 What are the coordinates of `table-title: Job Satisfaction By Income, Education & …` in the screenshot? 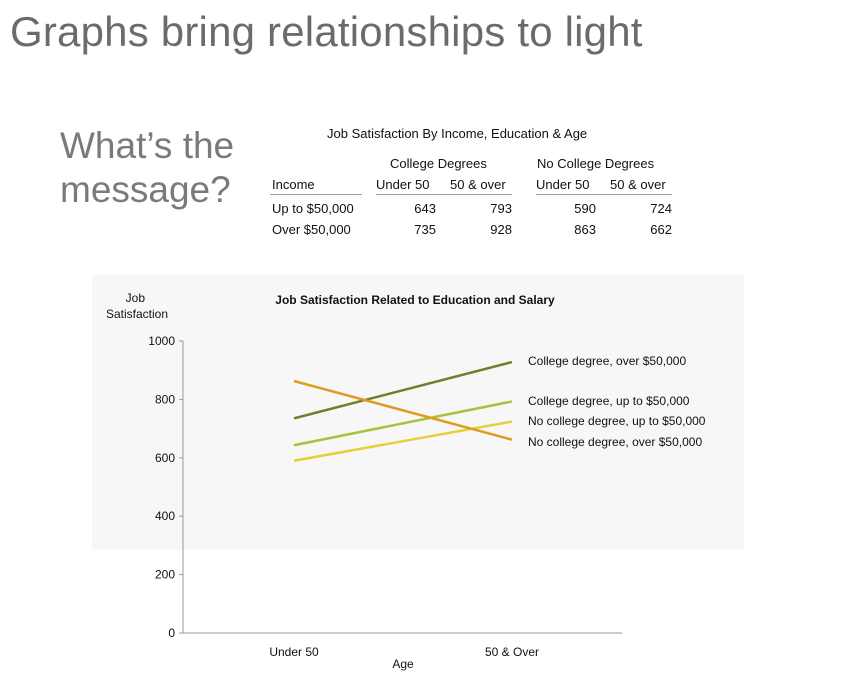 It's located at (457, 133).